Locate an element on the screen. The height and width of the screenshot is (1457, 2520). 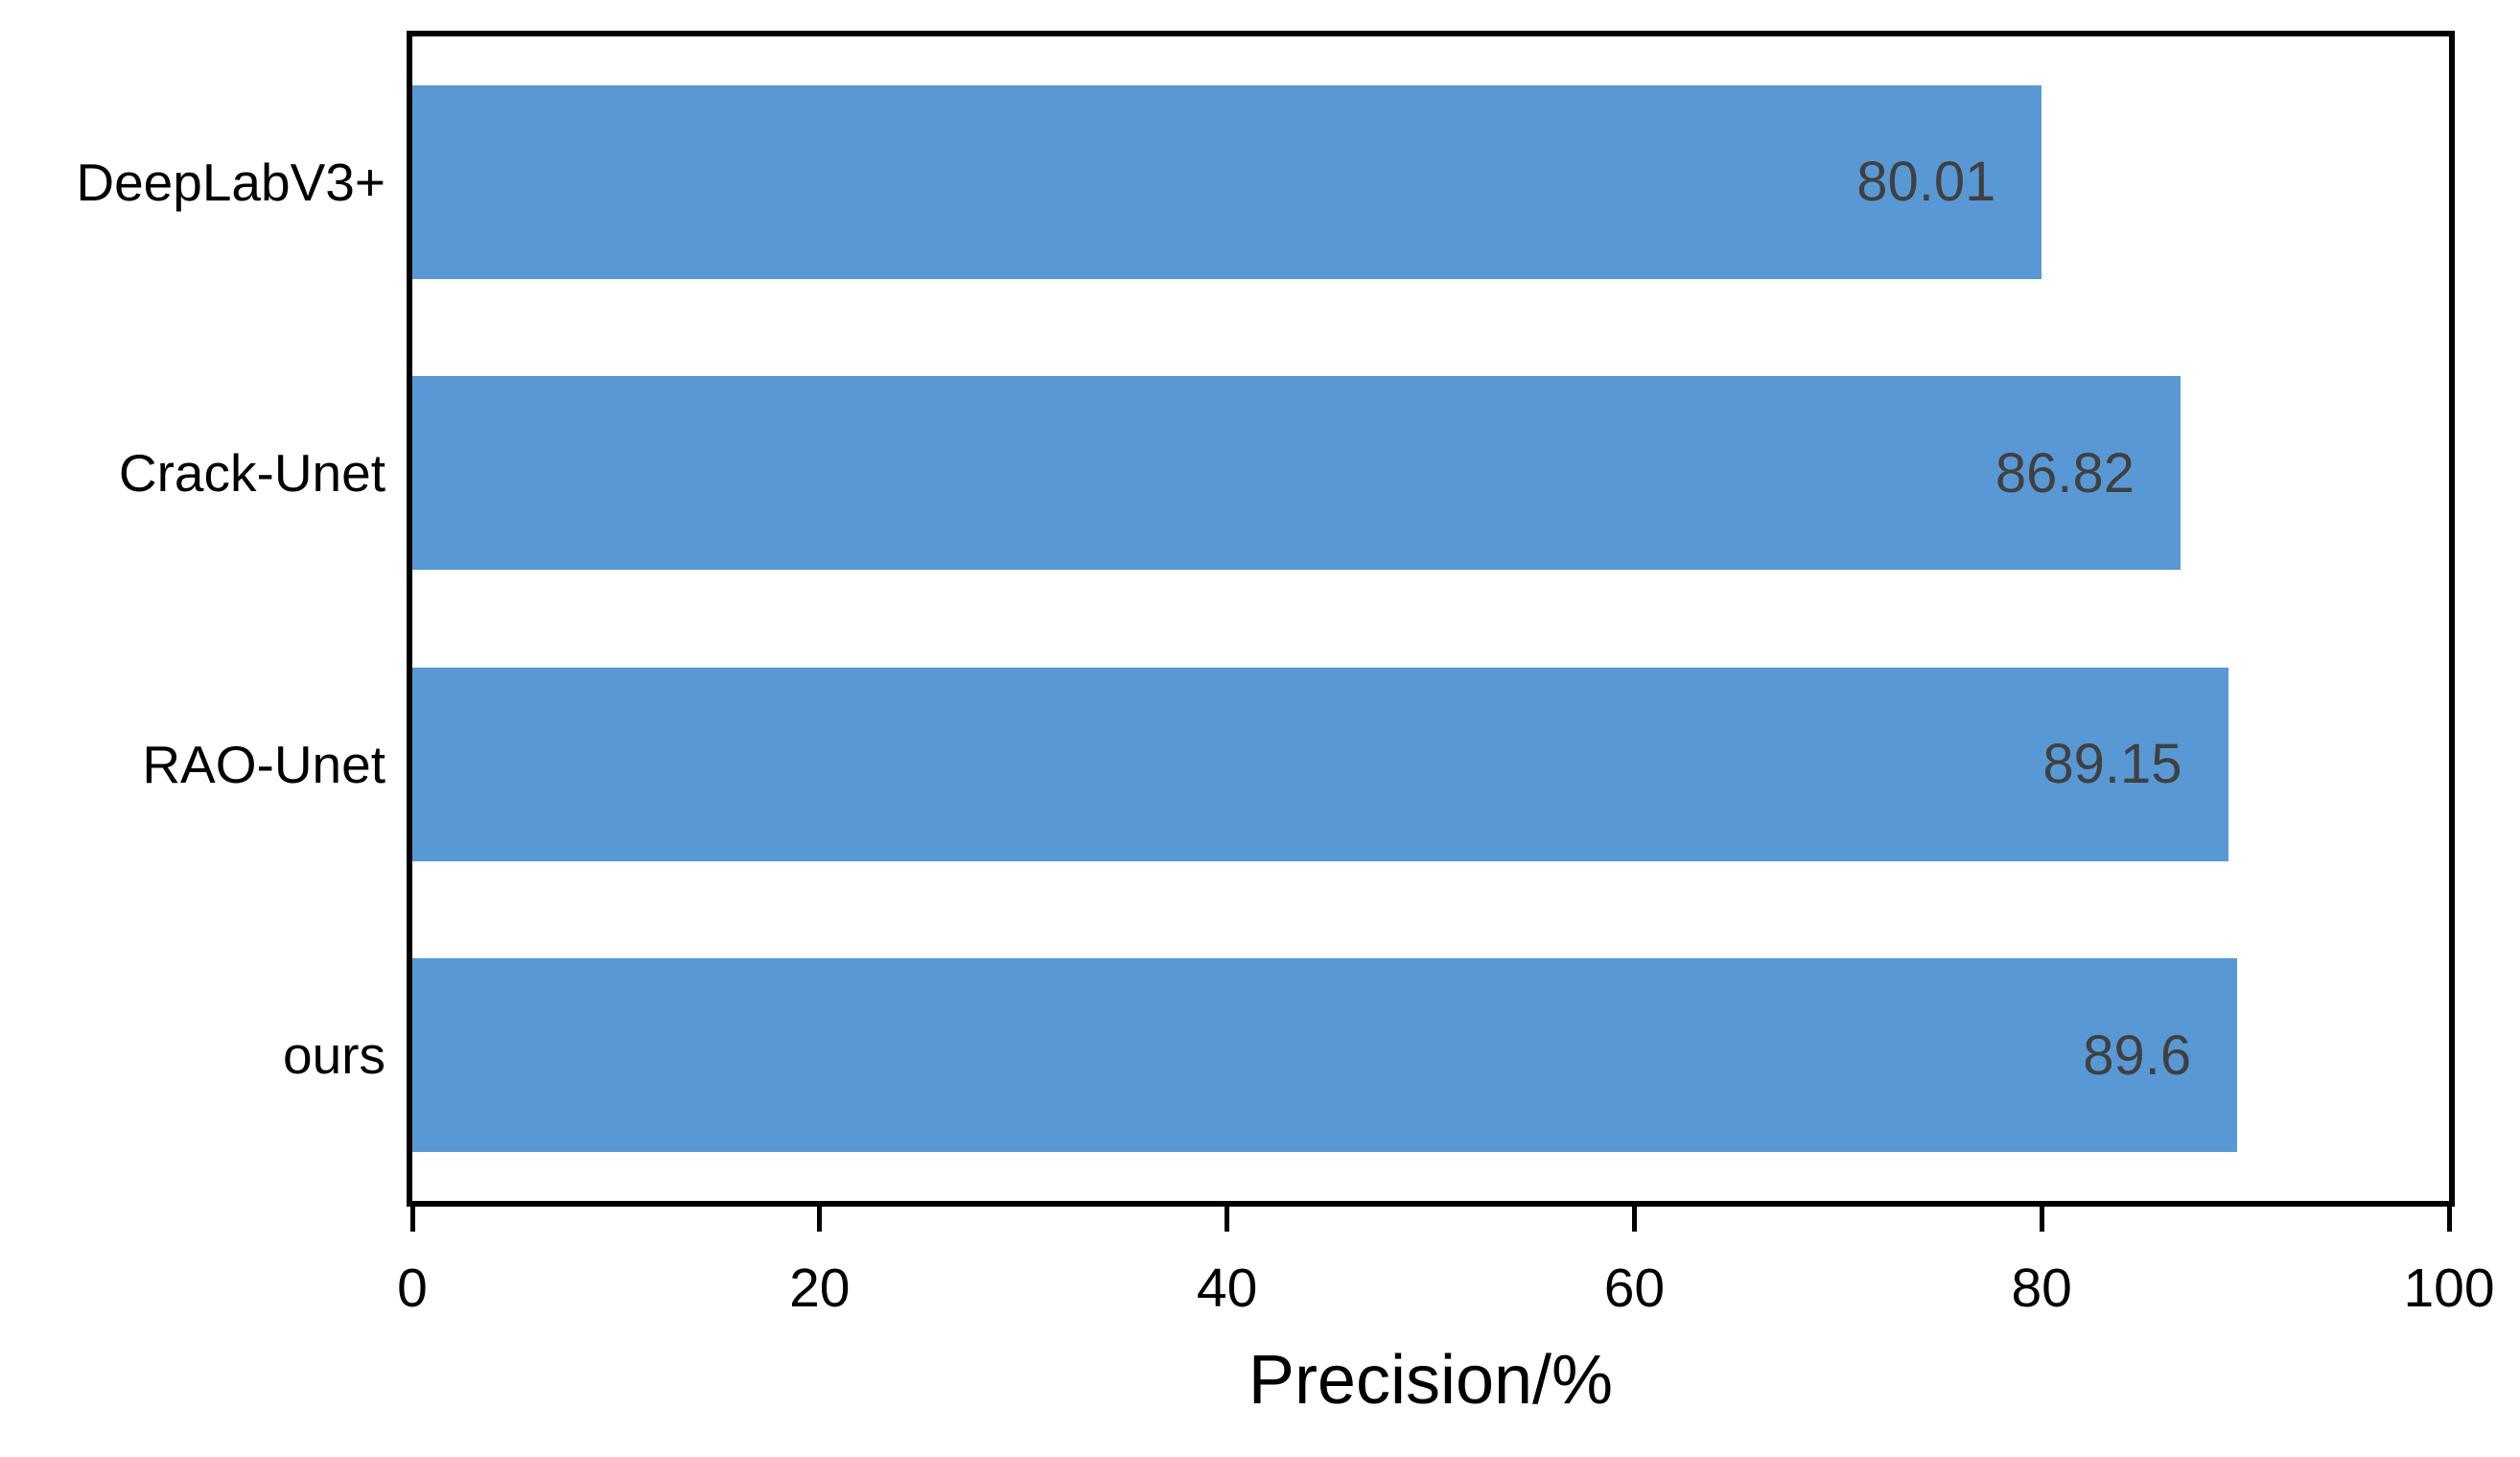
category-label-DeepLabV3+: DeepLabV3+ is located at coordinates (230, 182).